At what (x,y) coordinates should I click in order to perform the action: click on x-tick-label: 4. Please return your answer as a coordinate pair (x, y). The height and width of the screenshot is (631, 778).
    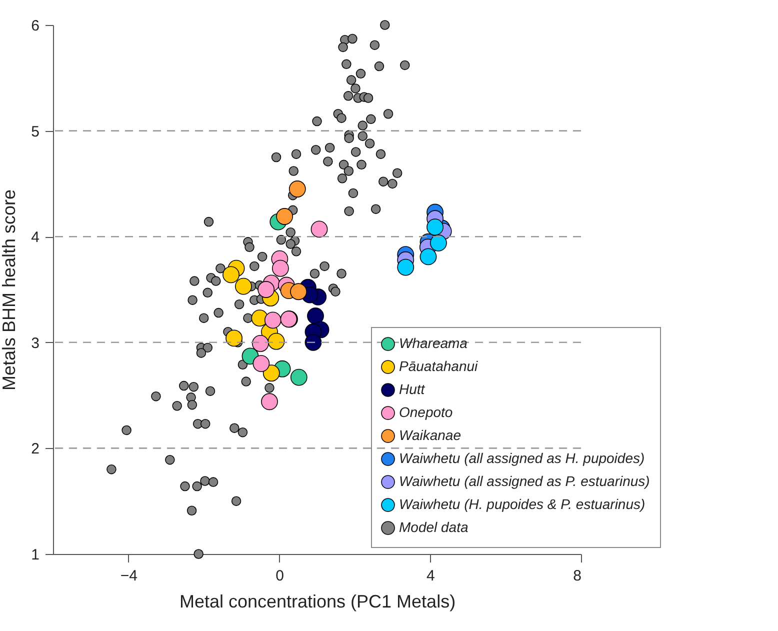
    Looking at the image, I should click on (430, 576).